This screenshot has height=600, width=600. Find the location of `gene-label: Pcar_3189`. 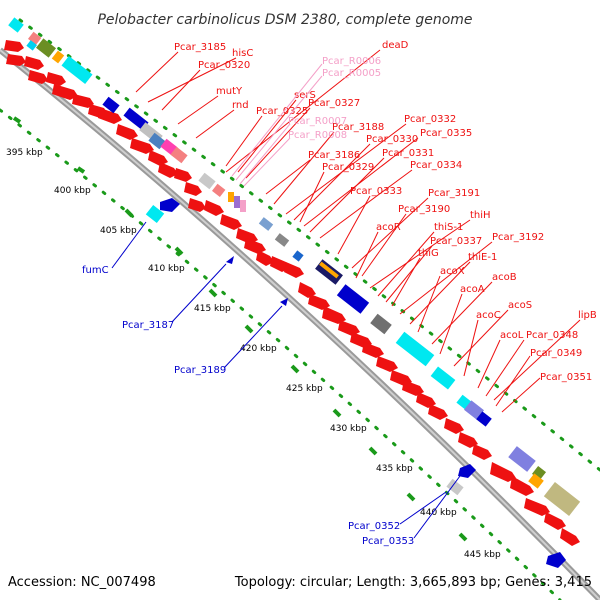

gene-label: Pcar_3189 is located at coordinates (200, 370).